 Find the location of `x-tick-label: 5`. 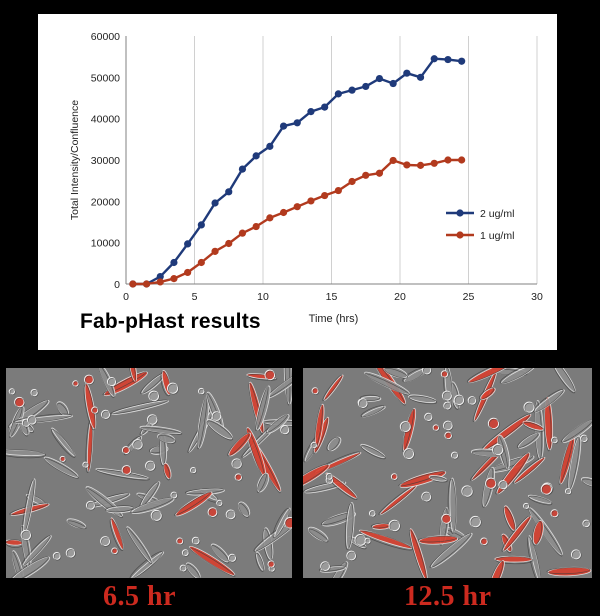

x-tick-label: 5 is located at coordinates (195, 297).